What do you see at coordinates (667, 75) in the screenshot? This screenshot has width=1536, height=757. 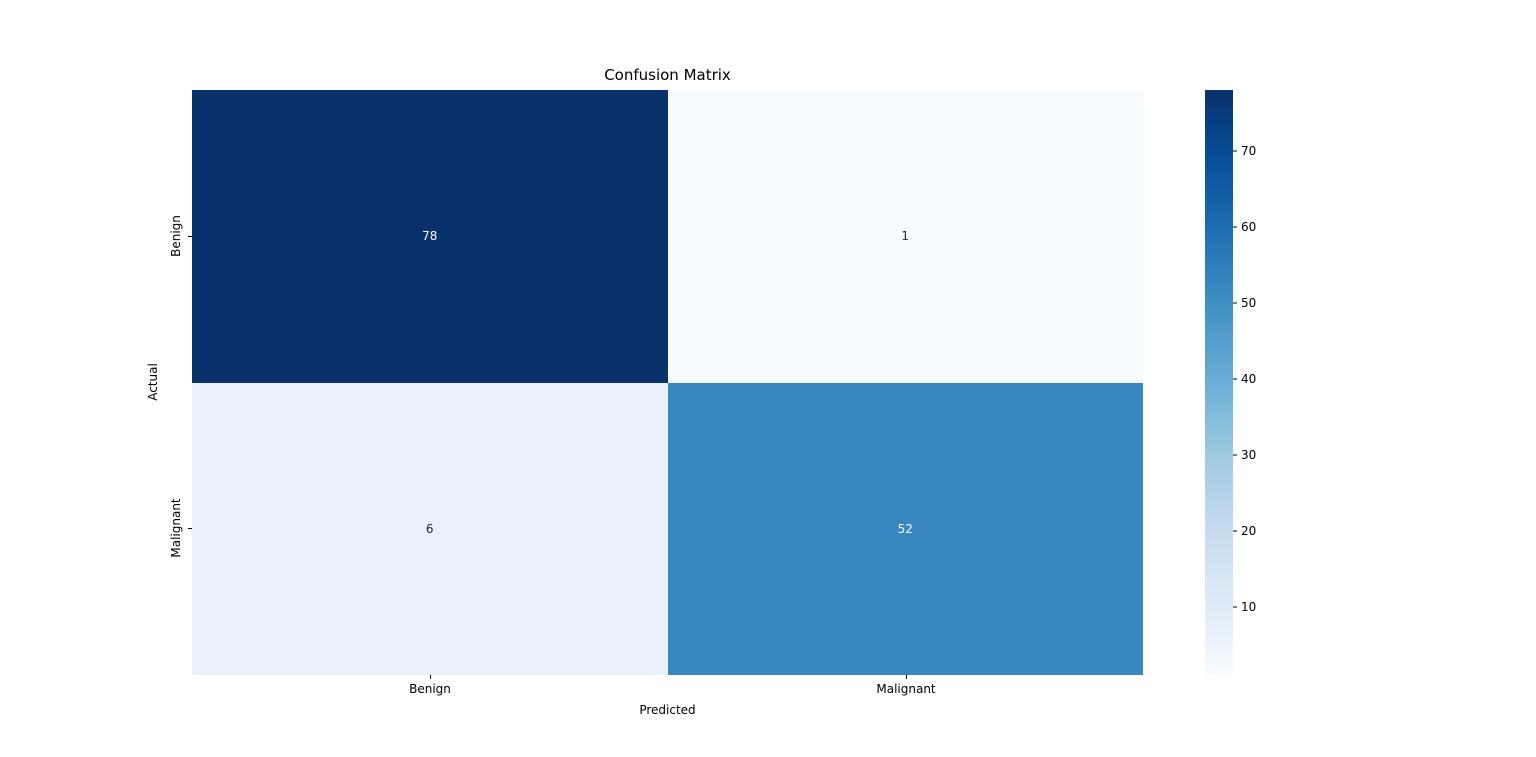 I see `chart-title: Confusion Matrix` at bounding box center [667, 75].